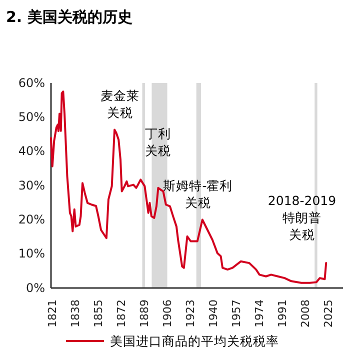 Image resolution: width=358 pixels, height=348 pixels. What do you see at coordinates (121, 314) in the screenshot?
I see `x-tick-label: 1872` at bounding box center [121, 314].